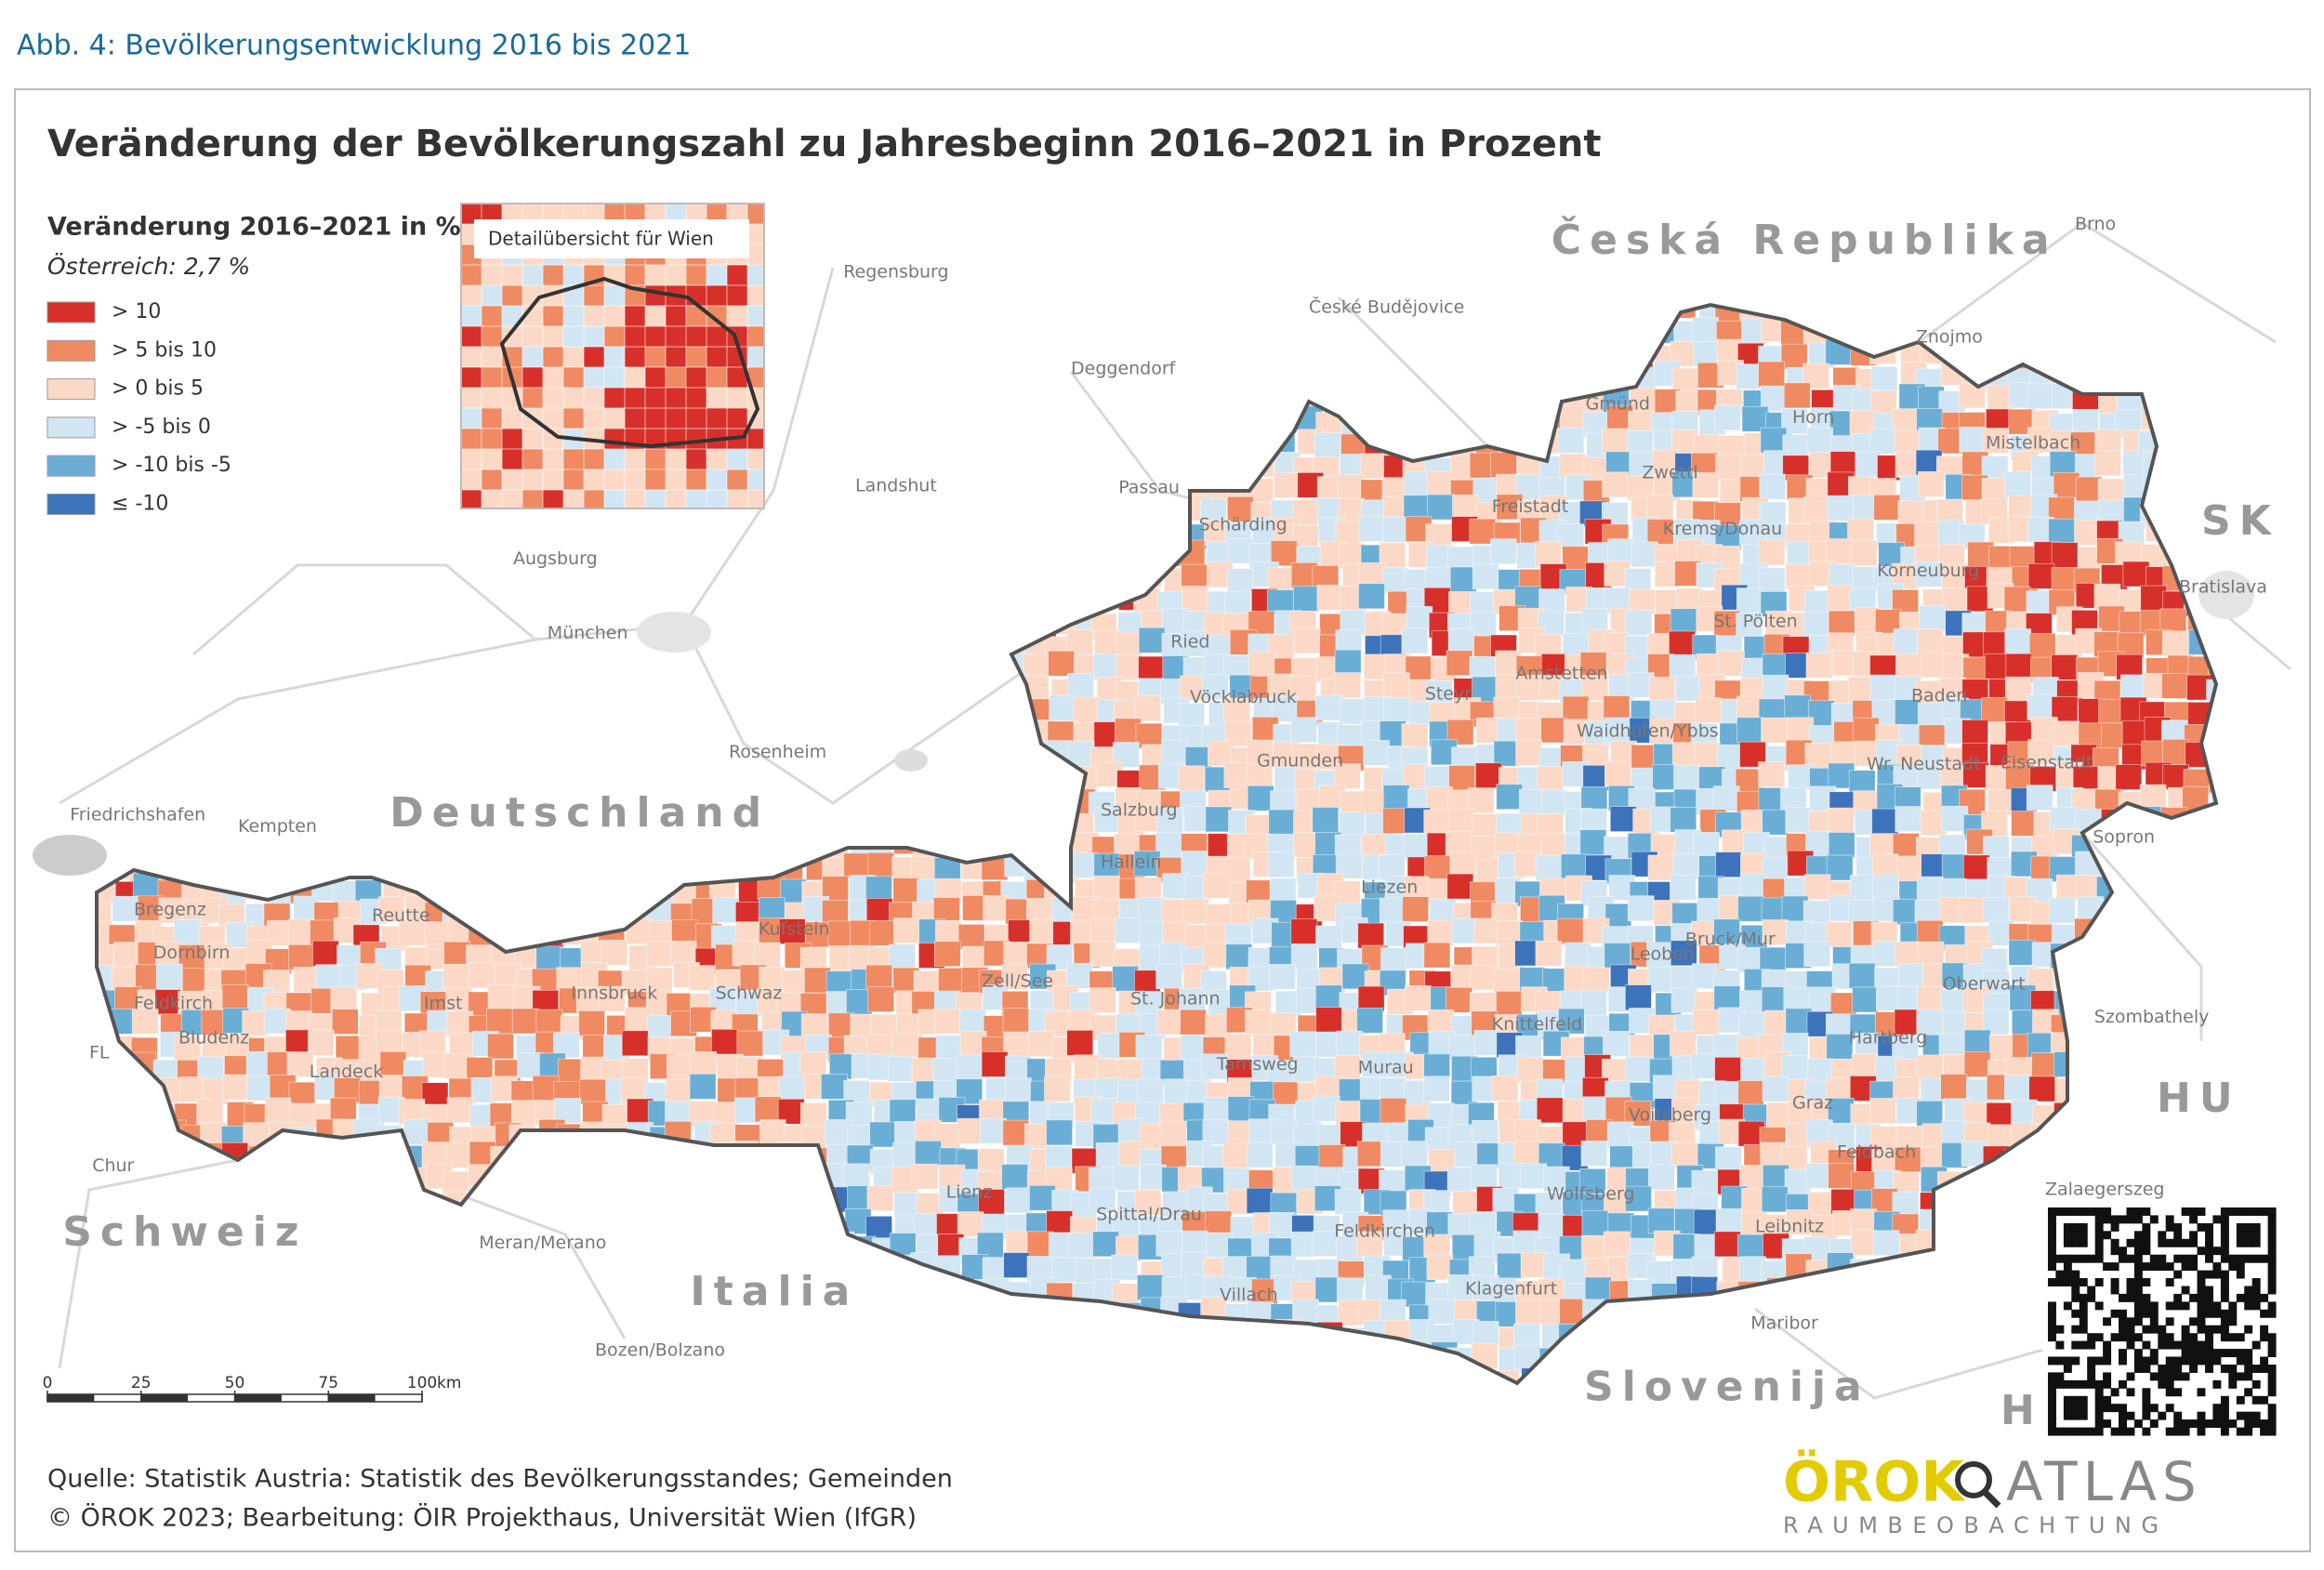 This screenshot has height=1570, width=2324. What do you see at coordinates (1984, 984) in the screenshot?
I see `place-label: Oberwart` at bounding box center [1984, 984].